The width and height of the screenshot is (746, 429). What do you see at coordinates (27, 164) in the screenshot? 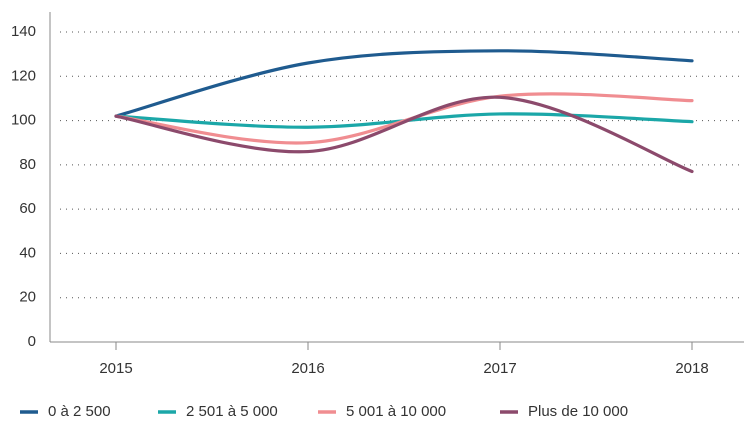
I see `y-tick-label: 80` at bounding box center [27, 164].